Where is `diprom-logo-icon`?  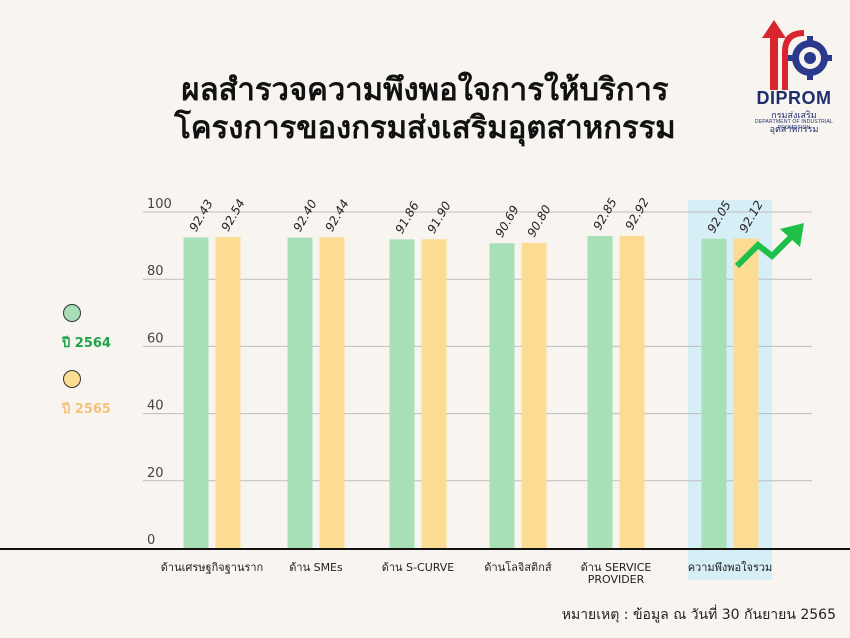 diprom-logo-icon is located at coordinates (797, 55).